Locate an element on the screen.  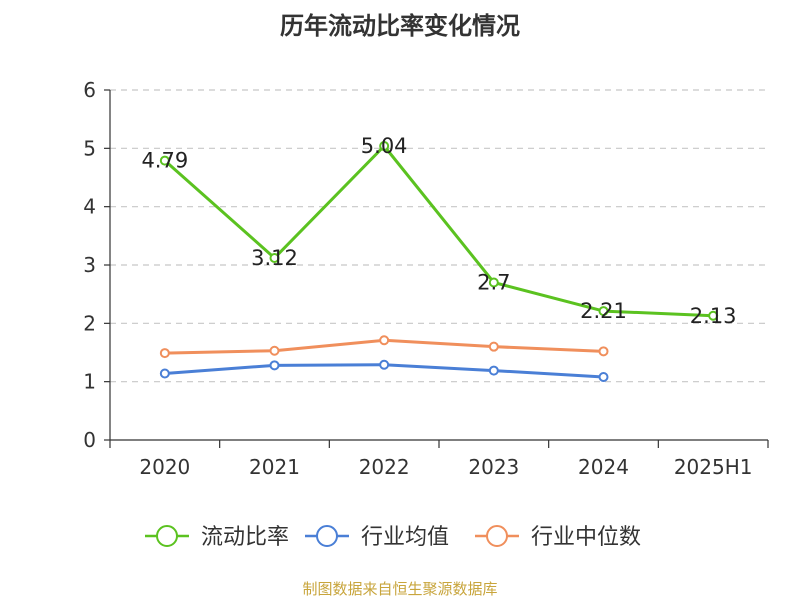
x-tick-label: 2025H1 is located at coordinates (713, 467).